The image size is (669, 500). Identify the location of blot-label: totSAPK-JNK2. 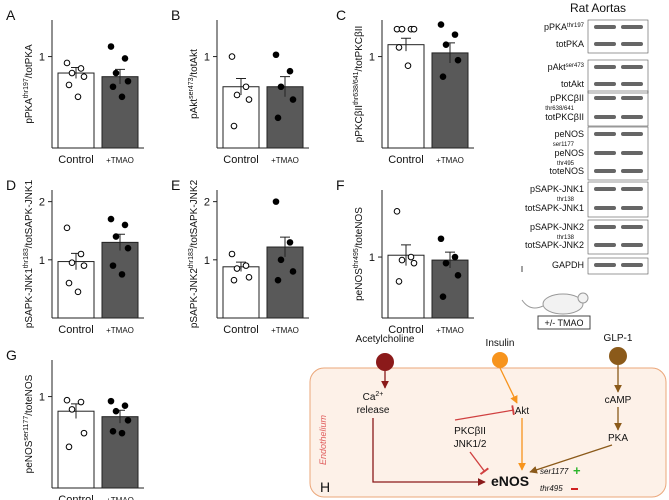
(554, 245).